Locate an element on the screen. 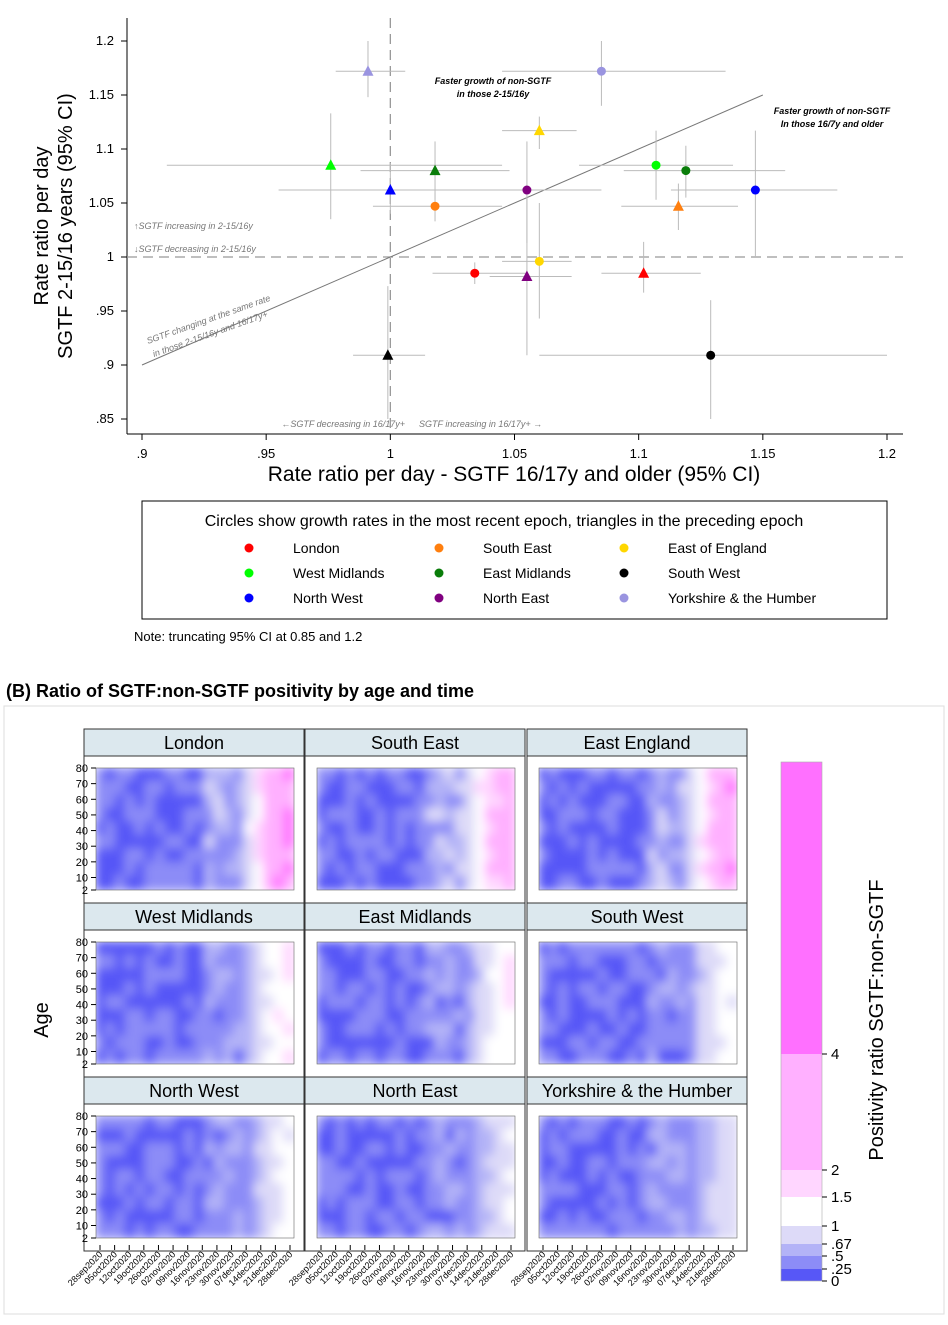 This screenshot has width=948, height=1325. colorbar-band is located at coordinates (801, 1183).